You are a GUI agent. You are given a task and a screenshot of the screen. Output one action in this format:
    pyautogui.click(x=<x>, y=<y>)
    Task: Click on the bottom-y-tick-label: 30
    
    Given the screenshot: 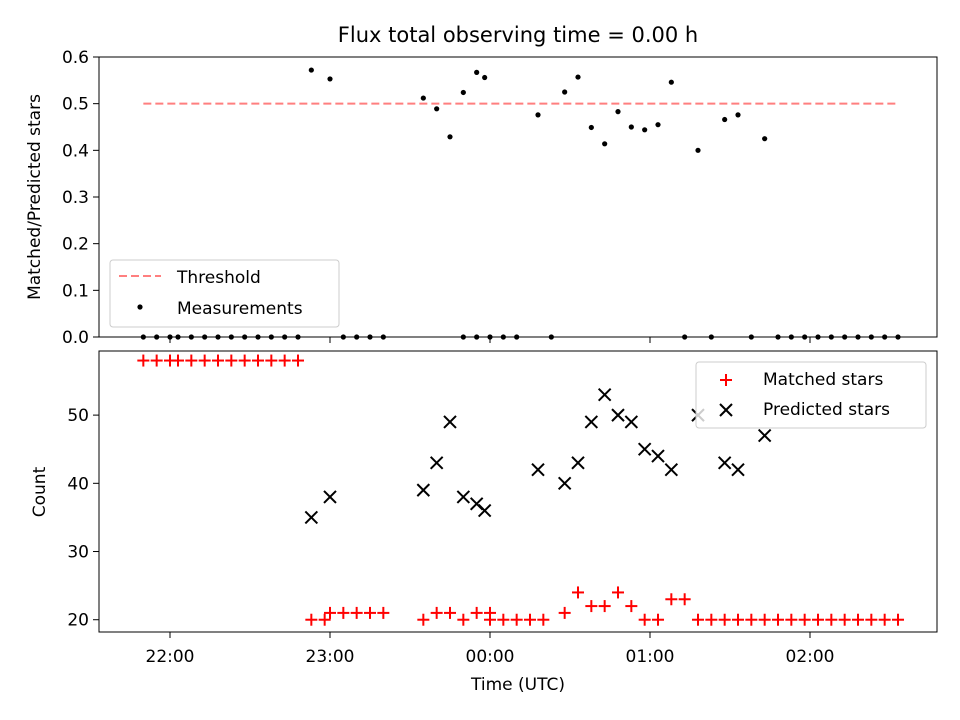 What is the action you would take?
    pyautogui.click(x=78, y=553)
    